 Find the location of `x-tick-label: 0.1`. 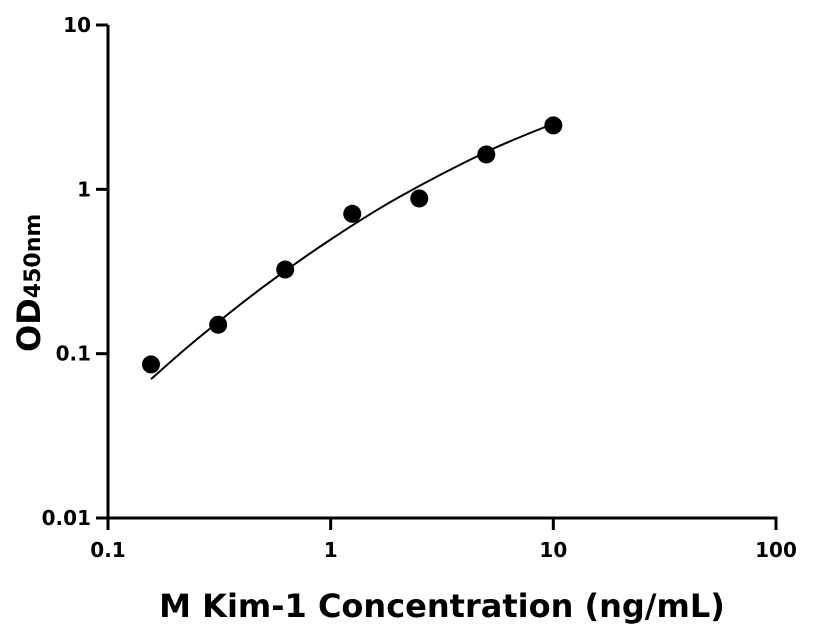

x-tick-label: 0.1 is located at coordinates (107, 550).